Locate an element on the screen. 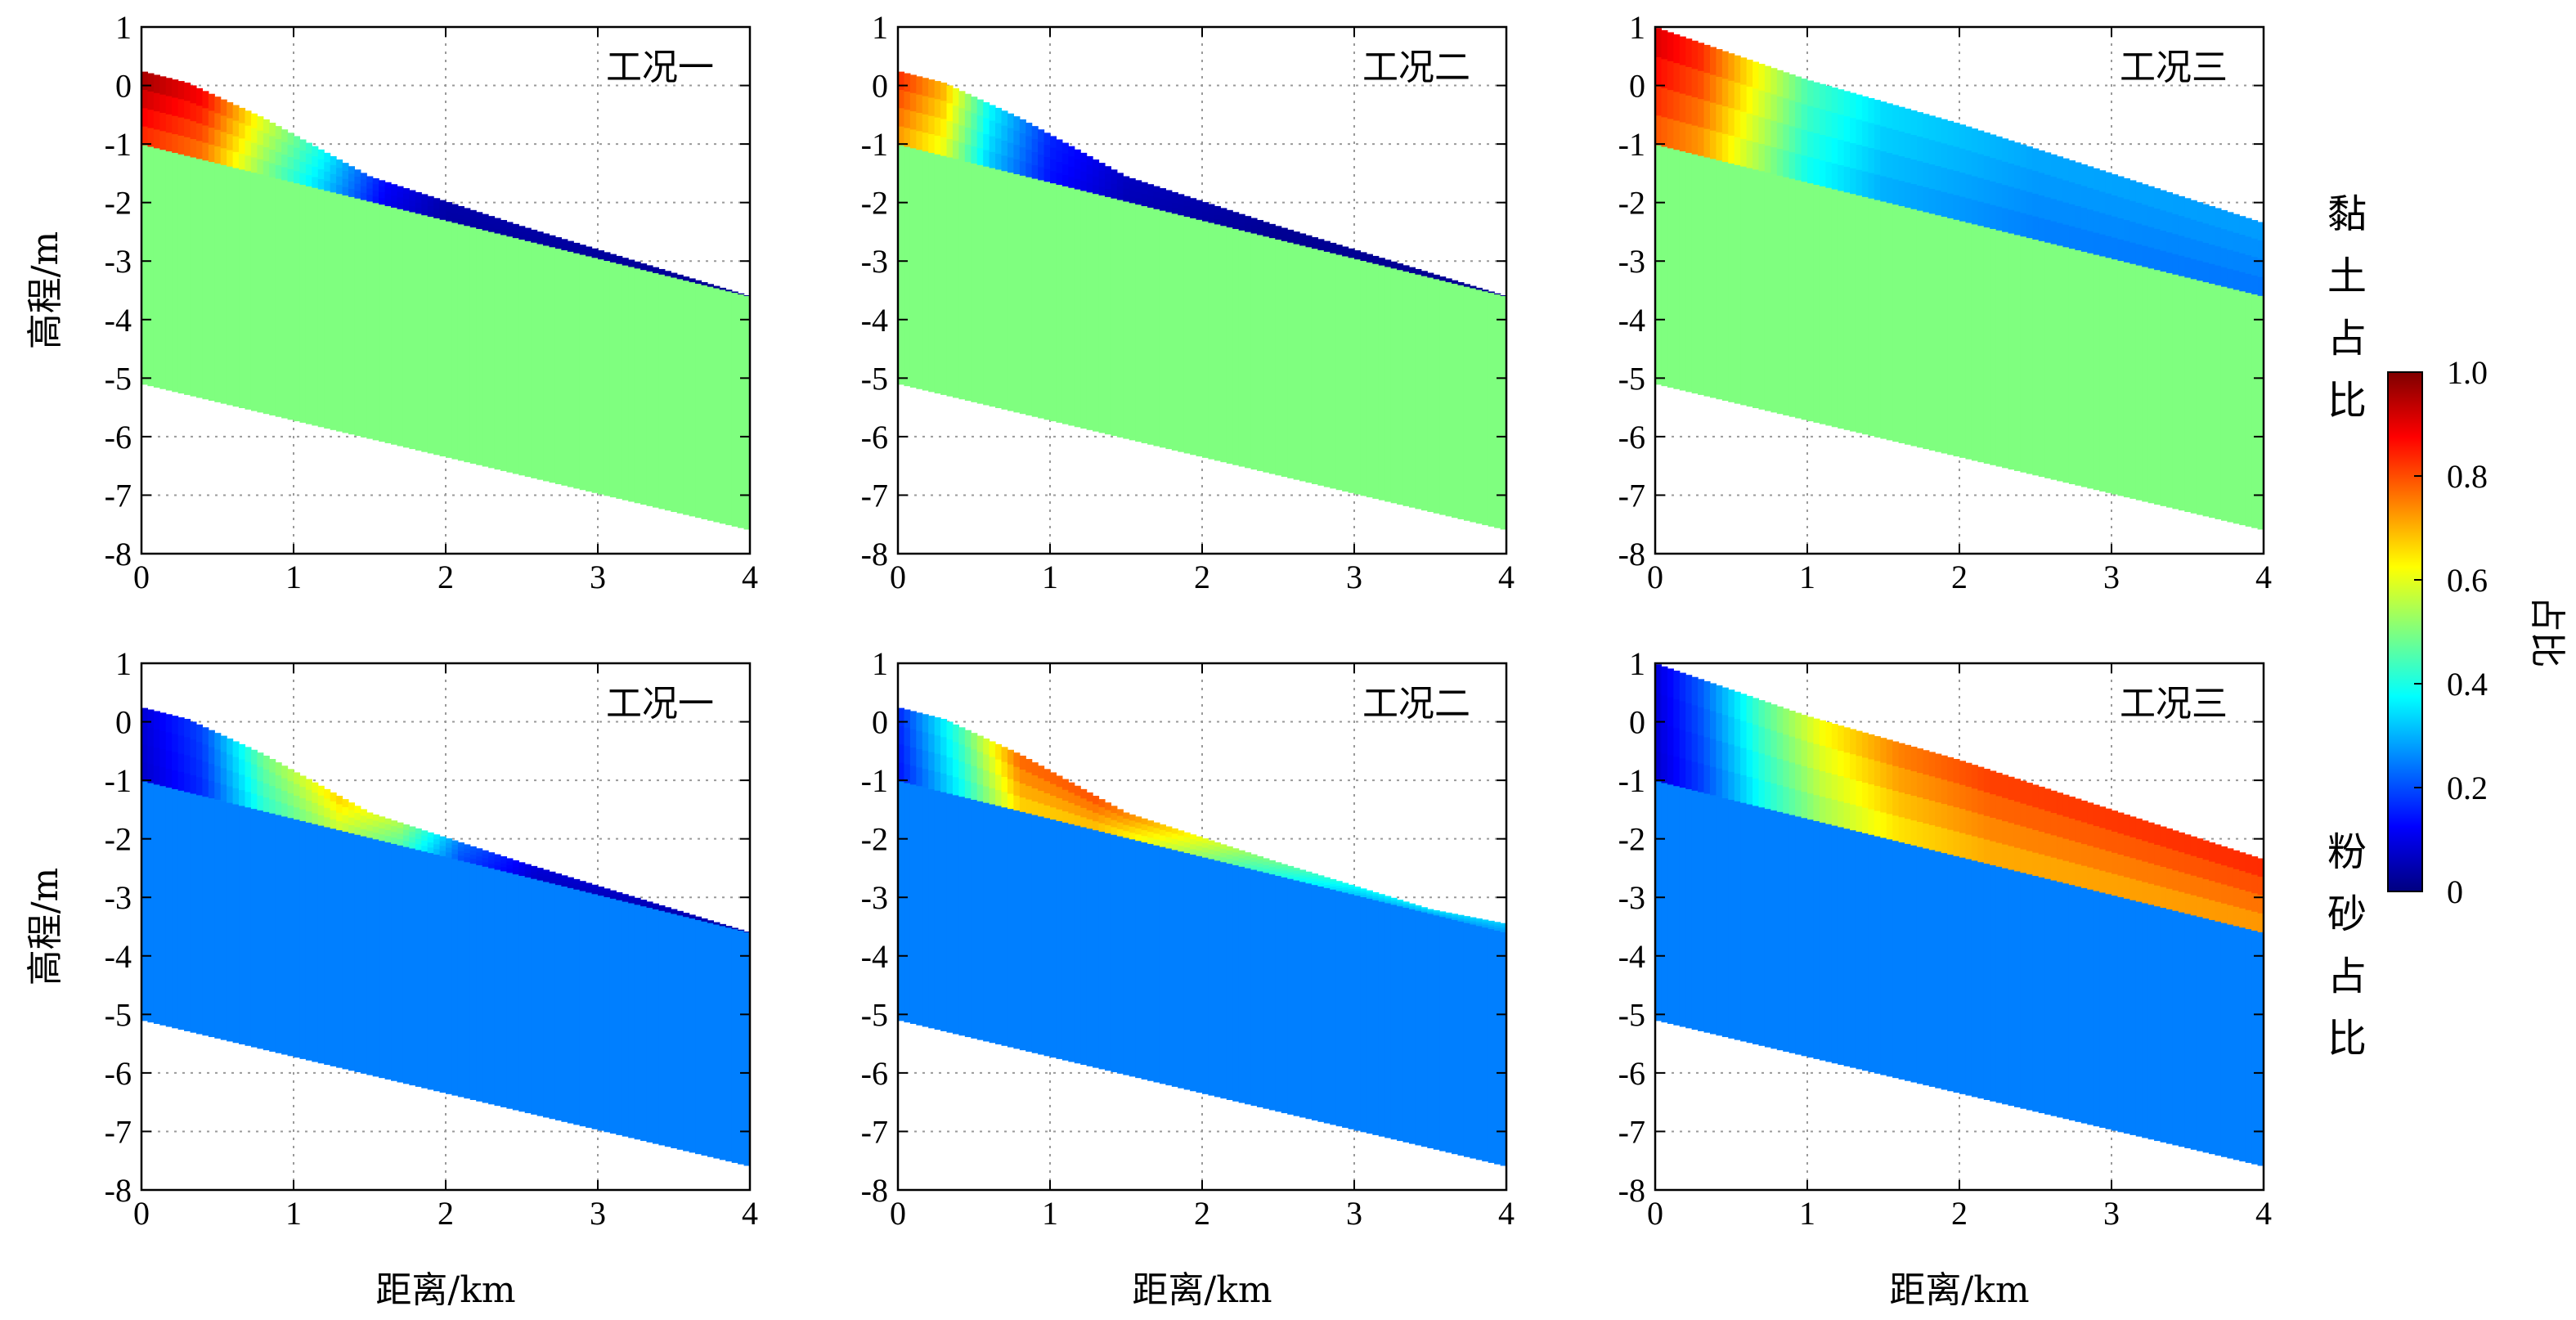 This screenshot has width=2576, height=1320. y-tick-label: -4 is located at coordinates (118, 956).